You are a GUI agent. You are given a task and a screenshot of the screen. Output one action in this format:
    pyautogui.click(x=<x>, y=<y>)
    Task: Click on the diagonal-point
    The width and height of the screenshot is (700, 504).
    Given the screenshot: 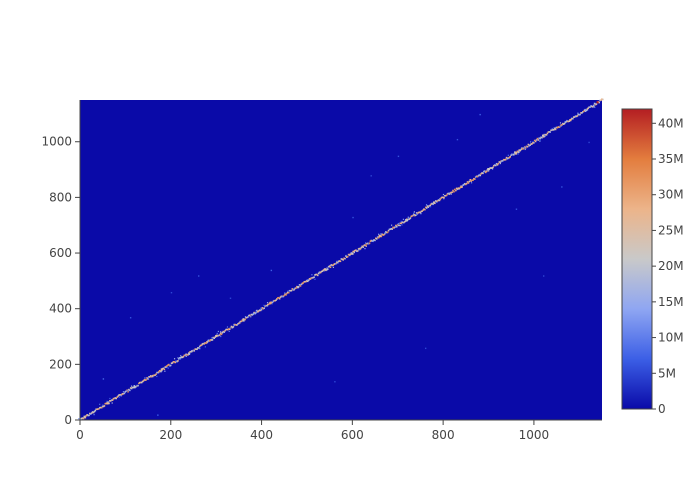 What is the action you would take?
    pyautogui.click(x=270, y=302)
    